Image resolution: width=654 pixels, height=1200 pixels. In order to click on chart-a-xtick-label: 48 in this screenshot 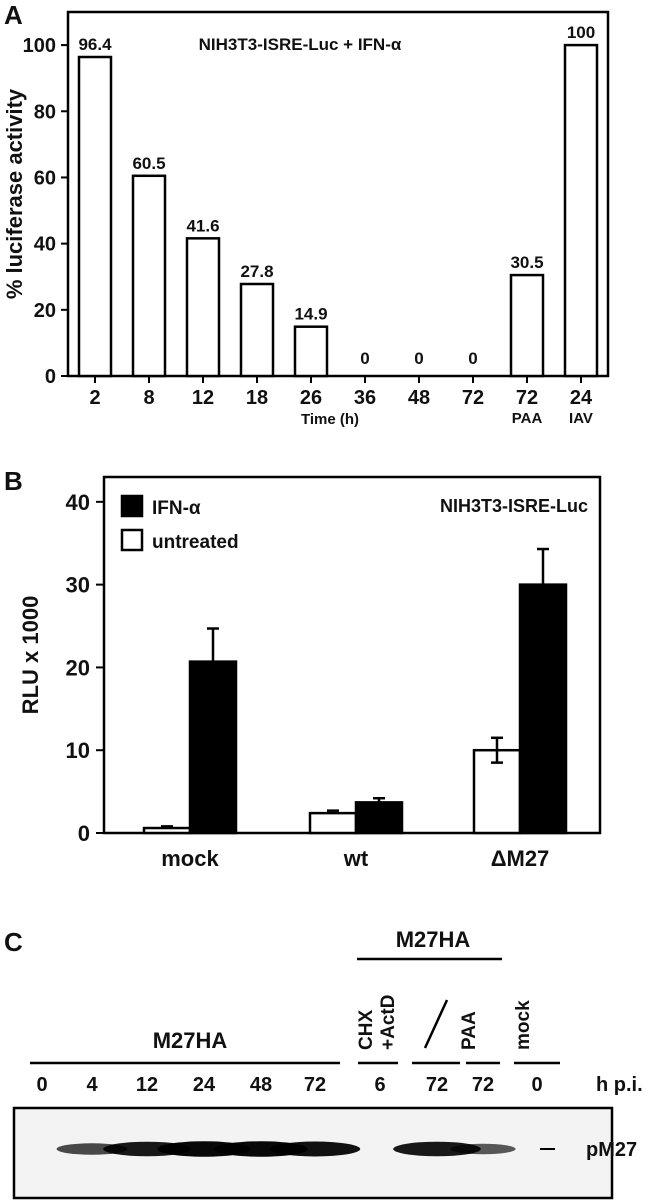, I will do `click(419, 398)`.